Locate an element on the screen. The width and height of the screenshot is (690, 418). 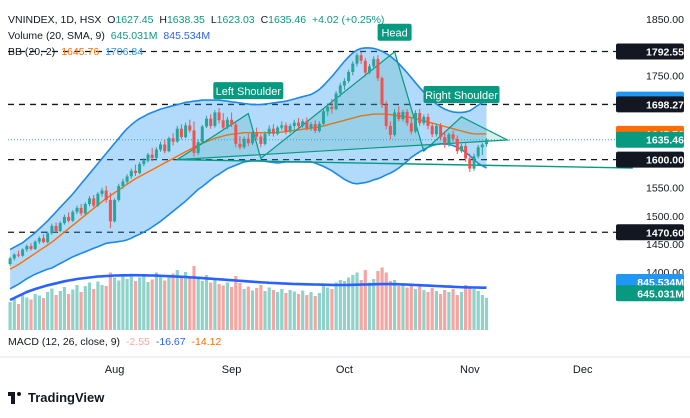
price-tick-9: 1850.00 is located at coordinates (665, 20).